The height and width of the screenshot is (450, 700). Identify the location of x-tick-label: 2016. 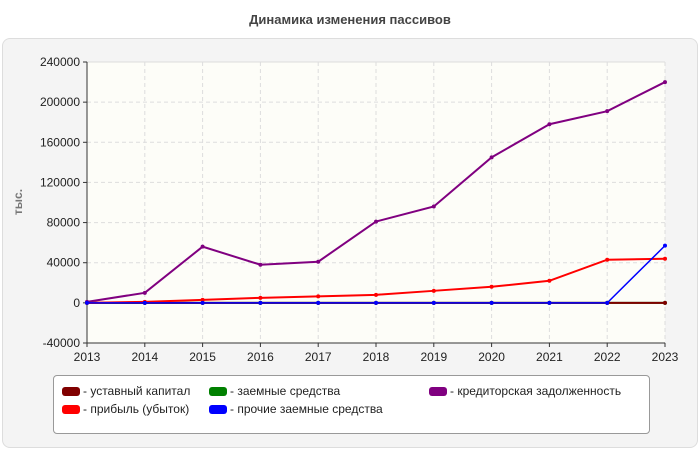
(260, 357).